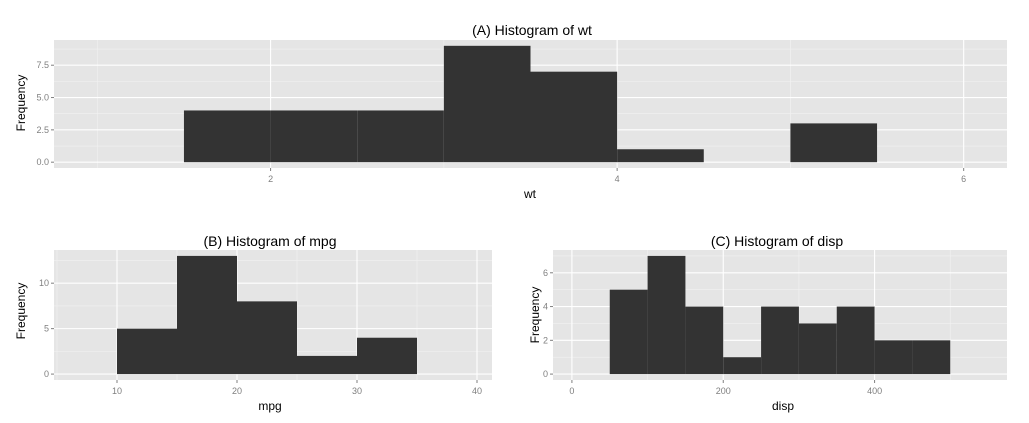  Describe the element at coordinates (46, 329) in the screenshot. I see `y-tick-label-b: 5` at that location.